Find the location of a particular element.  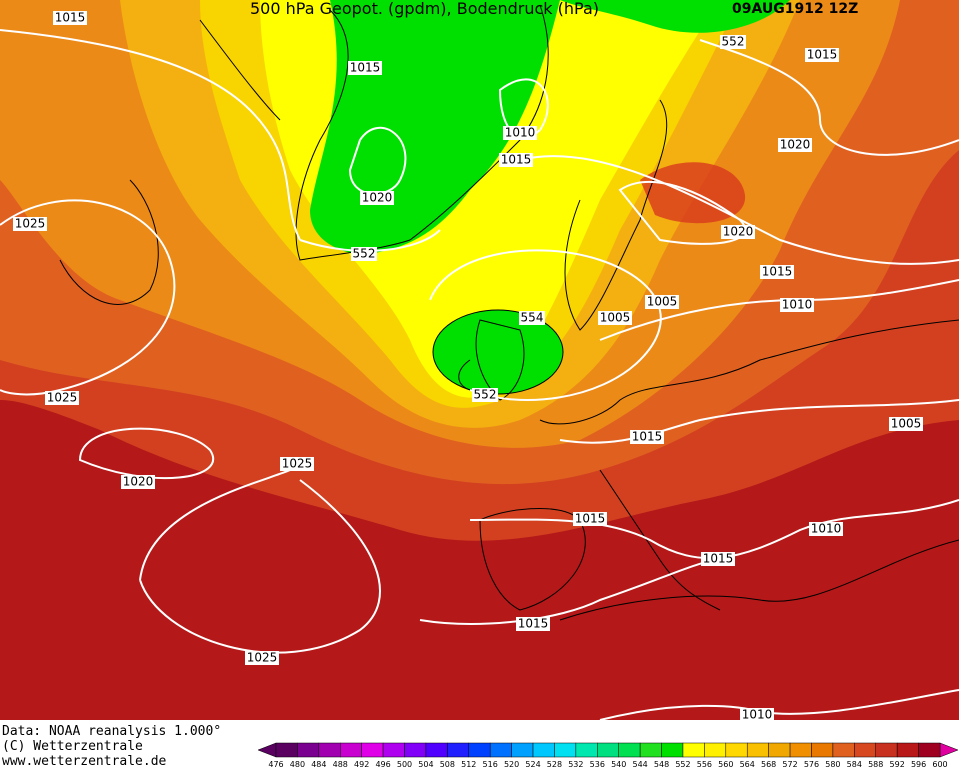

colorbar-label: 568 is located at coordinates (768, 764).